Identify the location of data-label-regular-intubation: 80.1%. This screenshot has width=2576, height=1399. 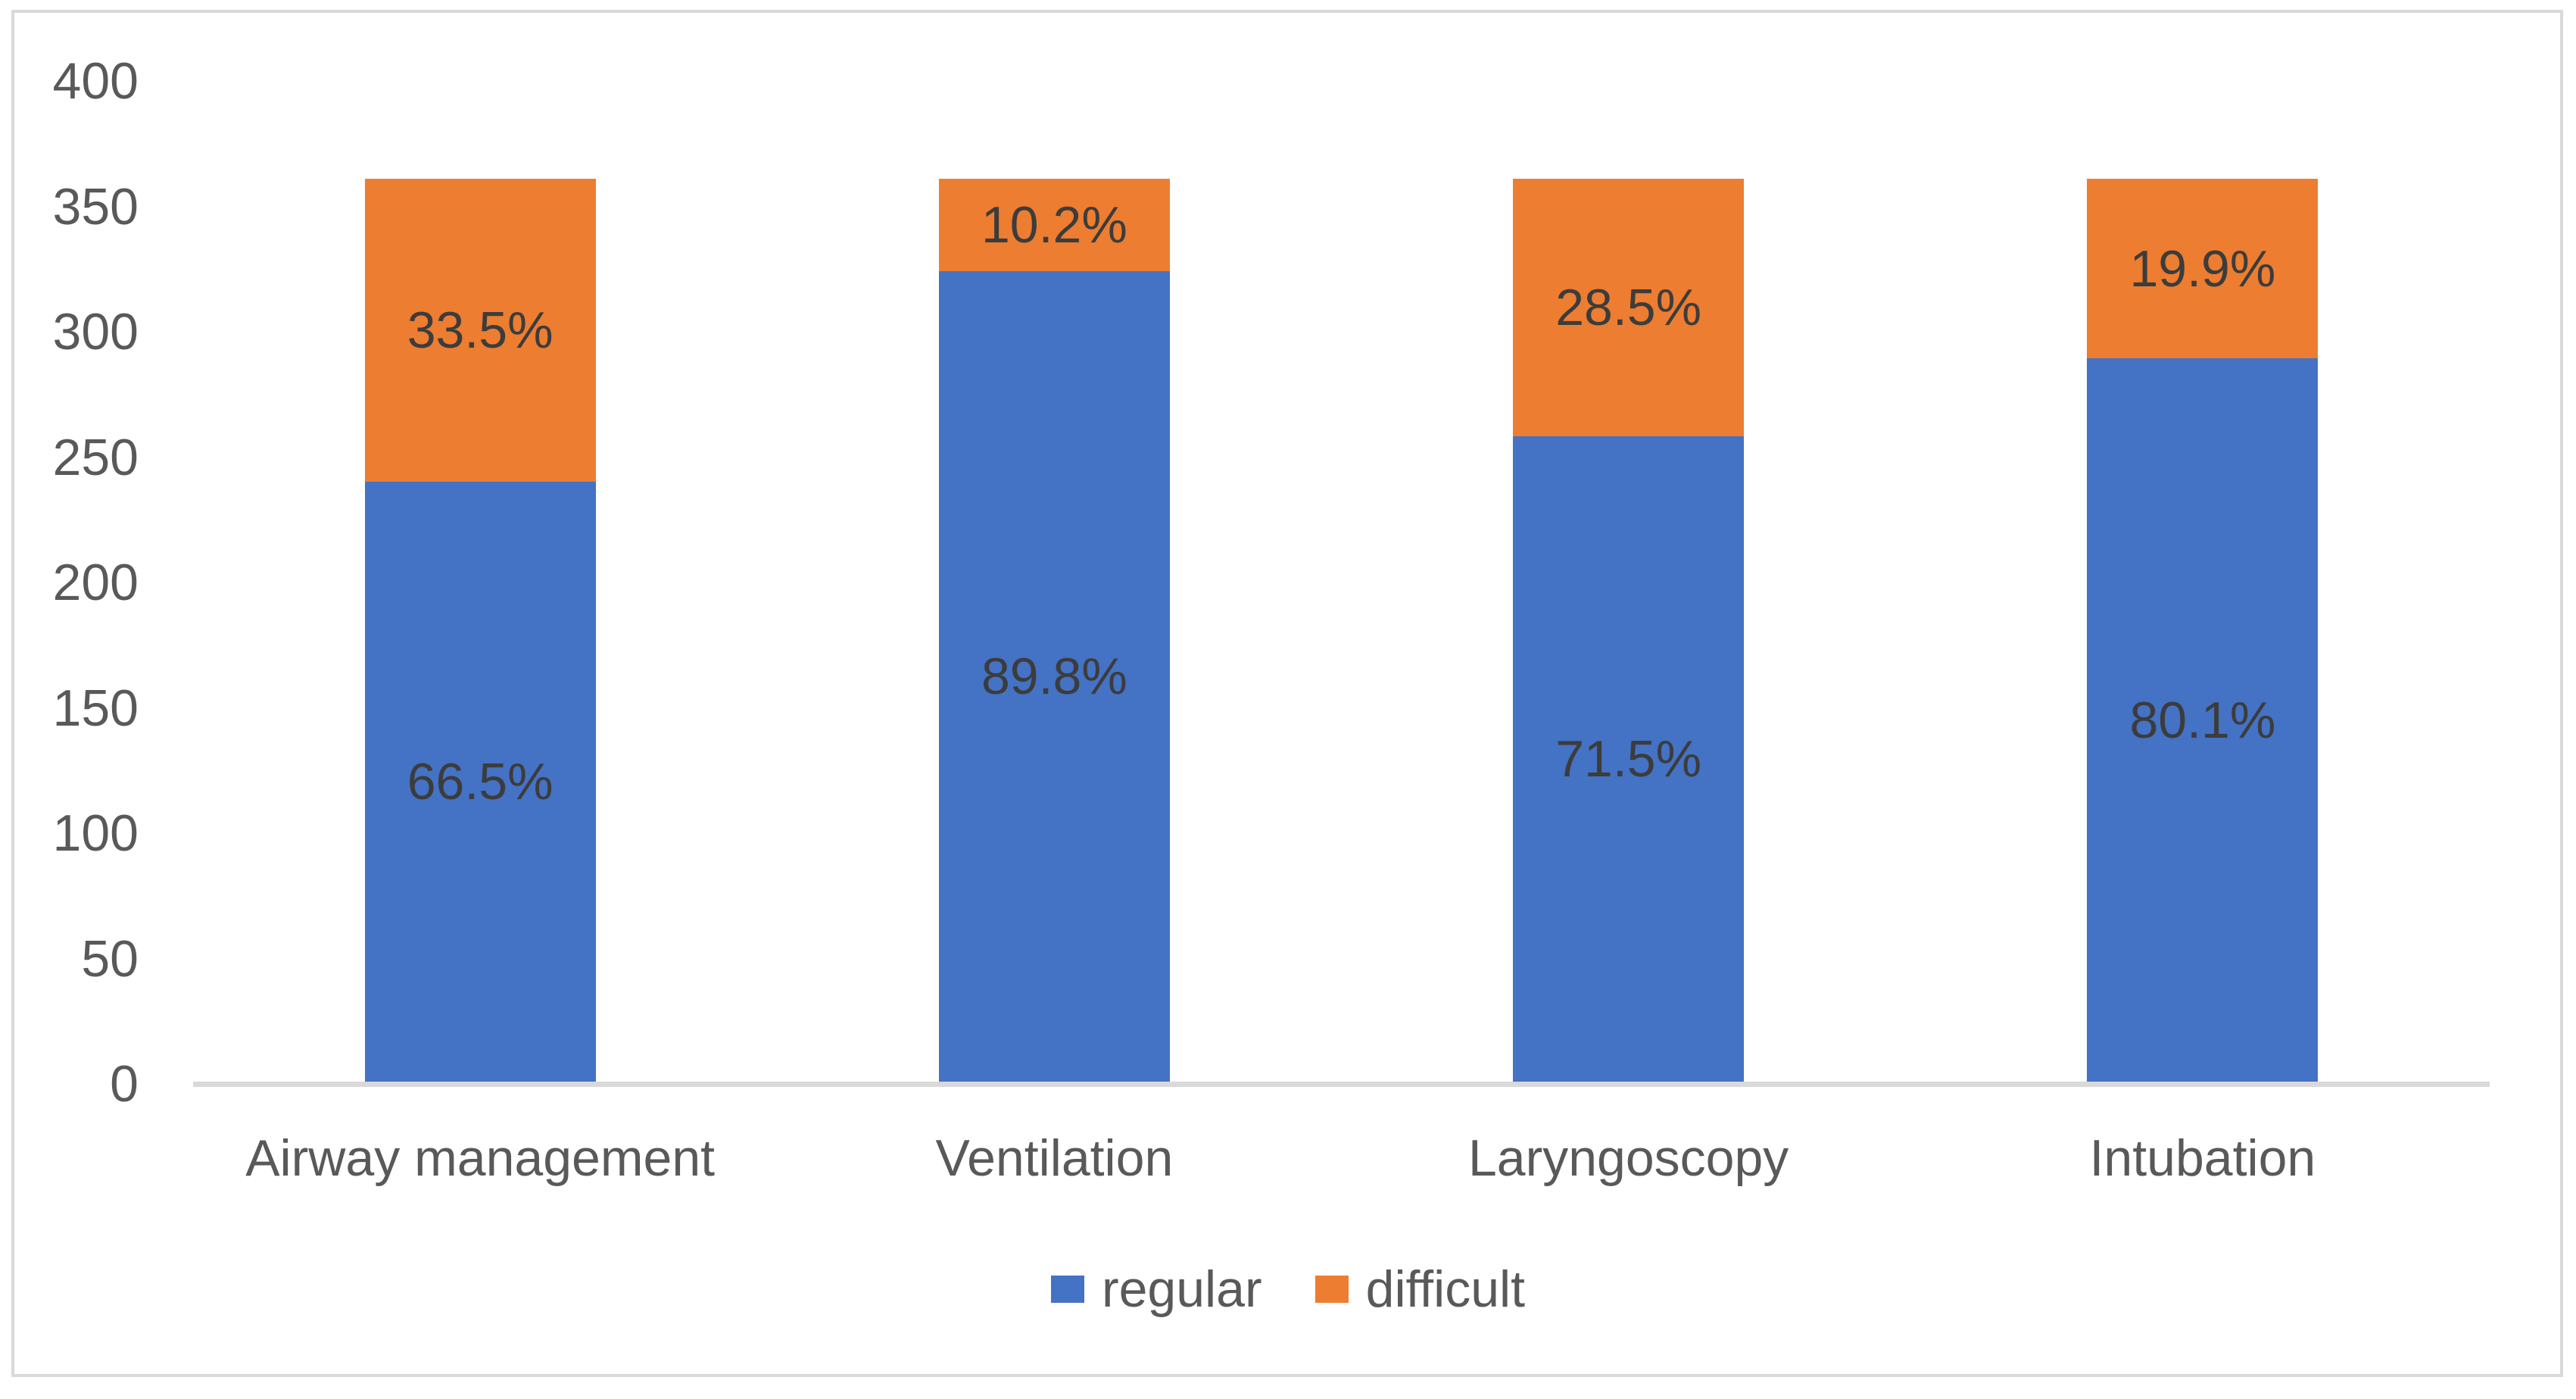
(2202, 720).